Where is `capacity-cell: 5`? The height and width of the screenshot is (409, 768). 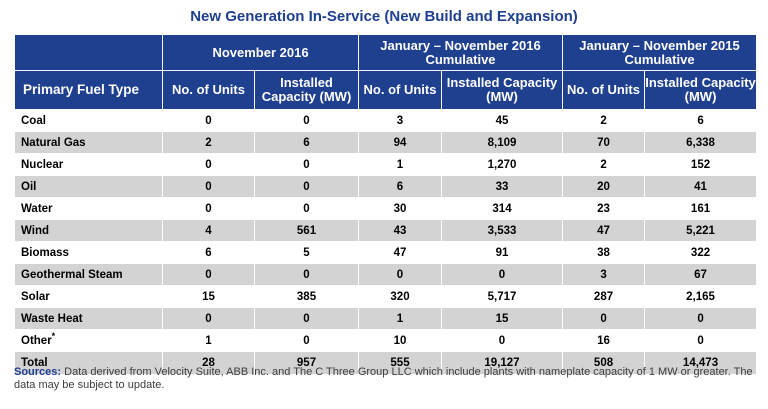
capacity-cell: 5 is located at coordinates (306, 252).